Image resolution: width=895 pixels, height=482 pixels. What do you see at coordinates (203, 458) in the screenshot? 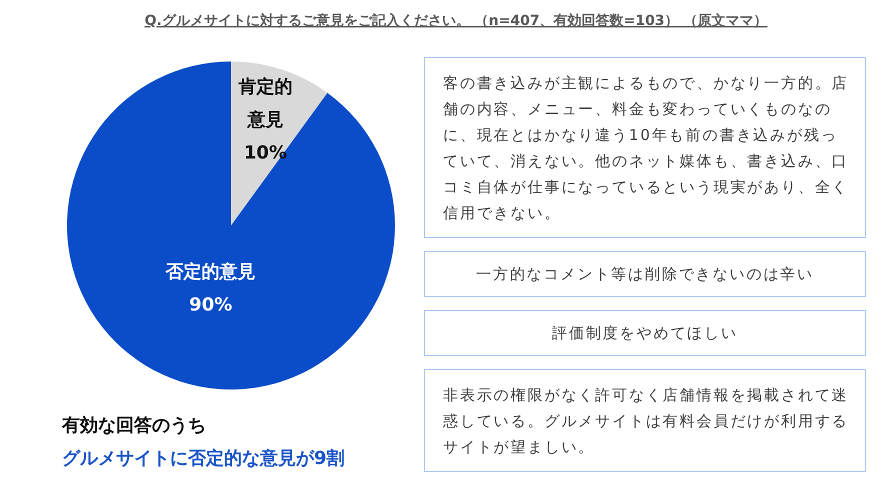
I see `text: グルメサイトに否定的な意見が9割` at bounding box center [203, 458].